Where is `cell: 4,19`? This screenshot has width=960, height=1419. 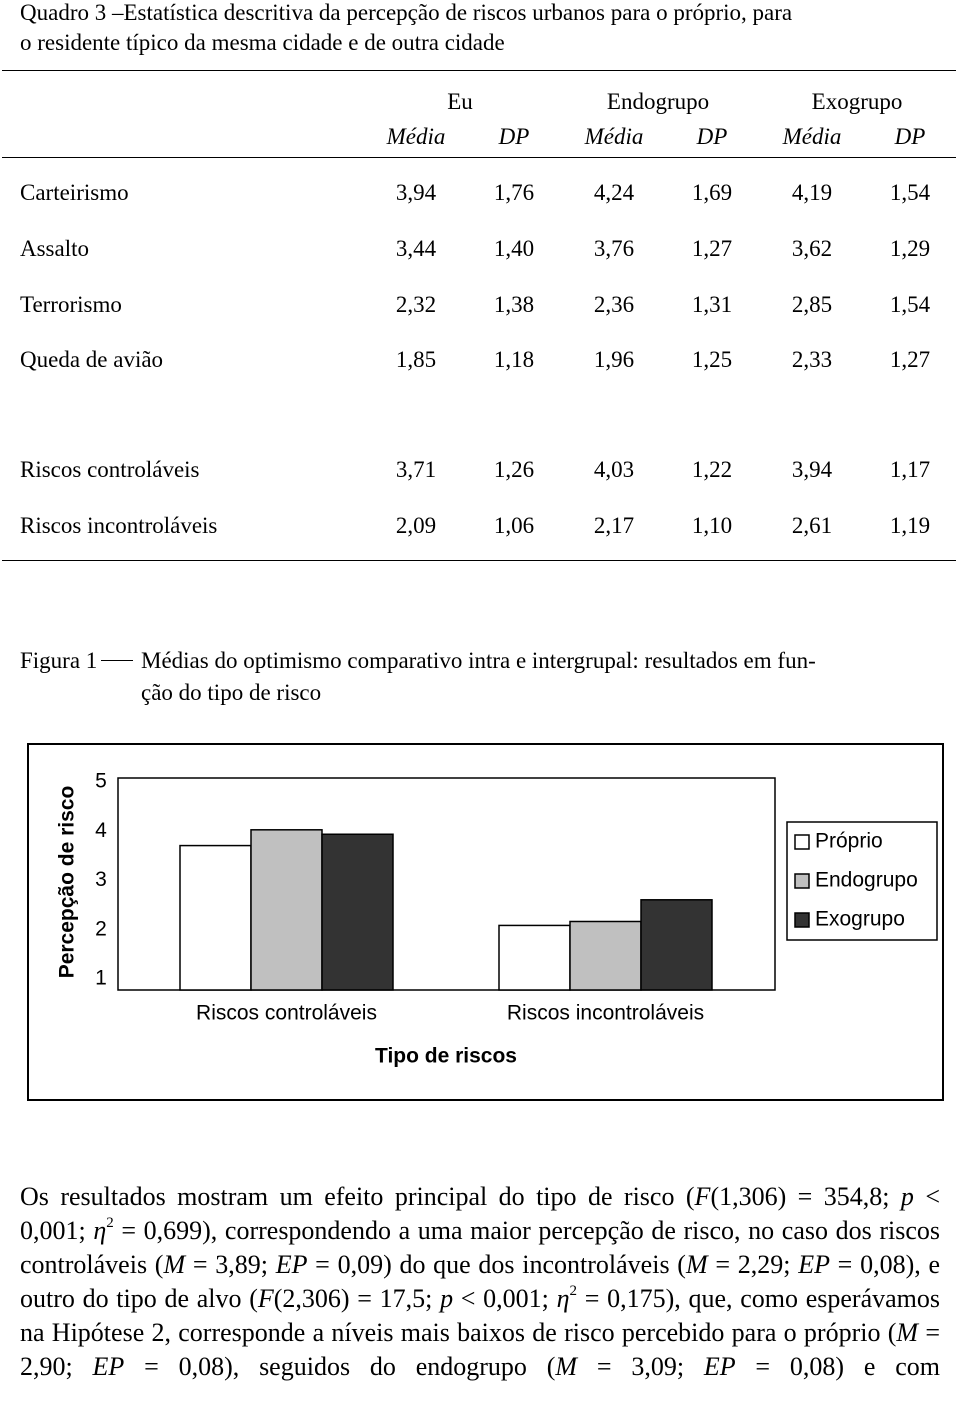
cell: 4,19 is located at coordinates (812, 192).